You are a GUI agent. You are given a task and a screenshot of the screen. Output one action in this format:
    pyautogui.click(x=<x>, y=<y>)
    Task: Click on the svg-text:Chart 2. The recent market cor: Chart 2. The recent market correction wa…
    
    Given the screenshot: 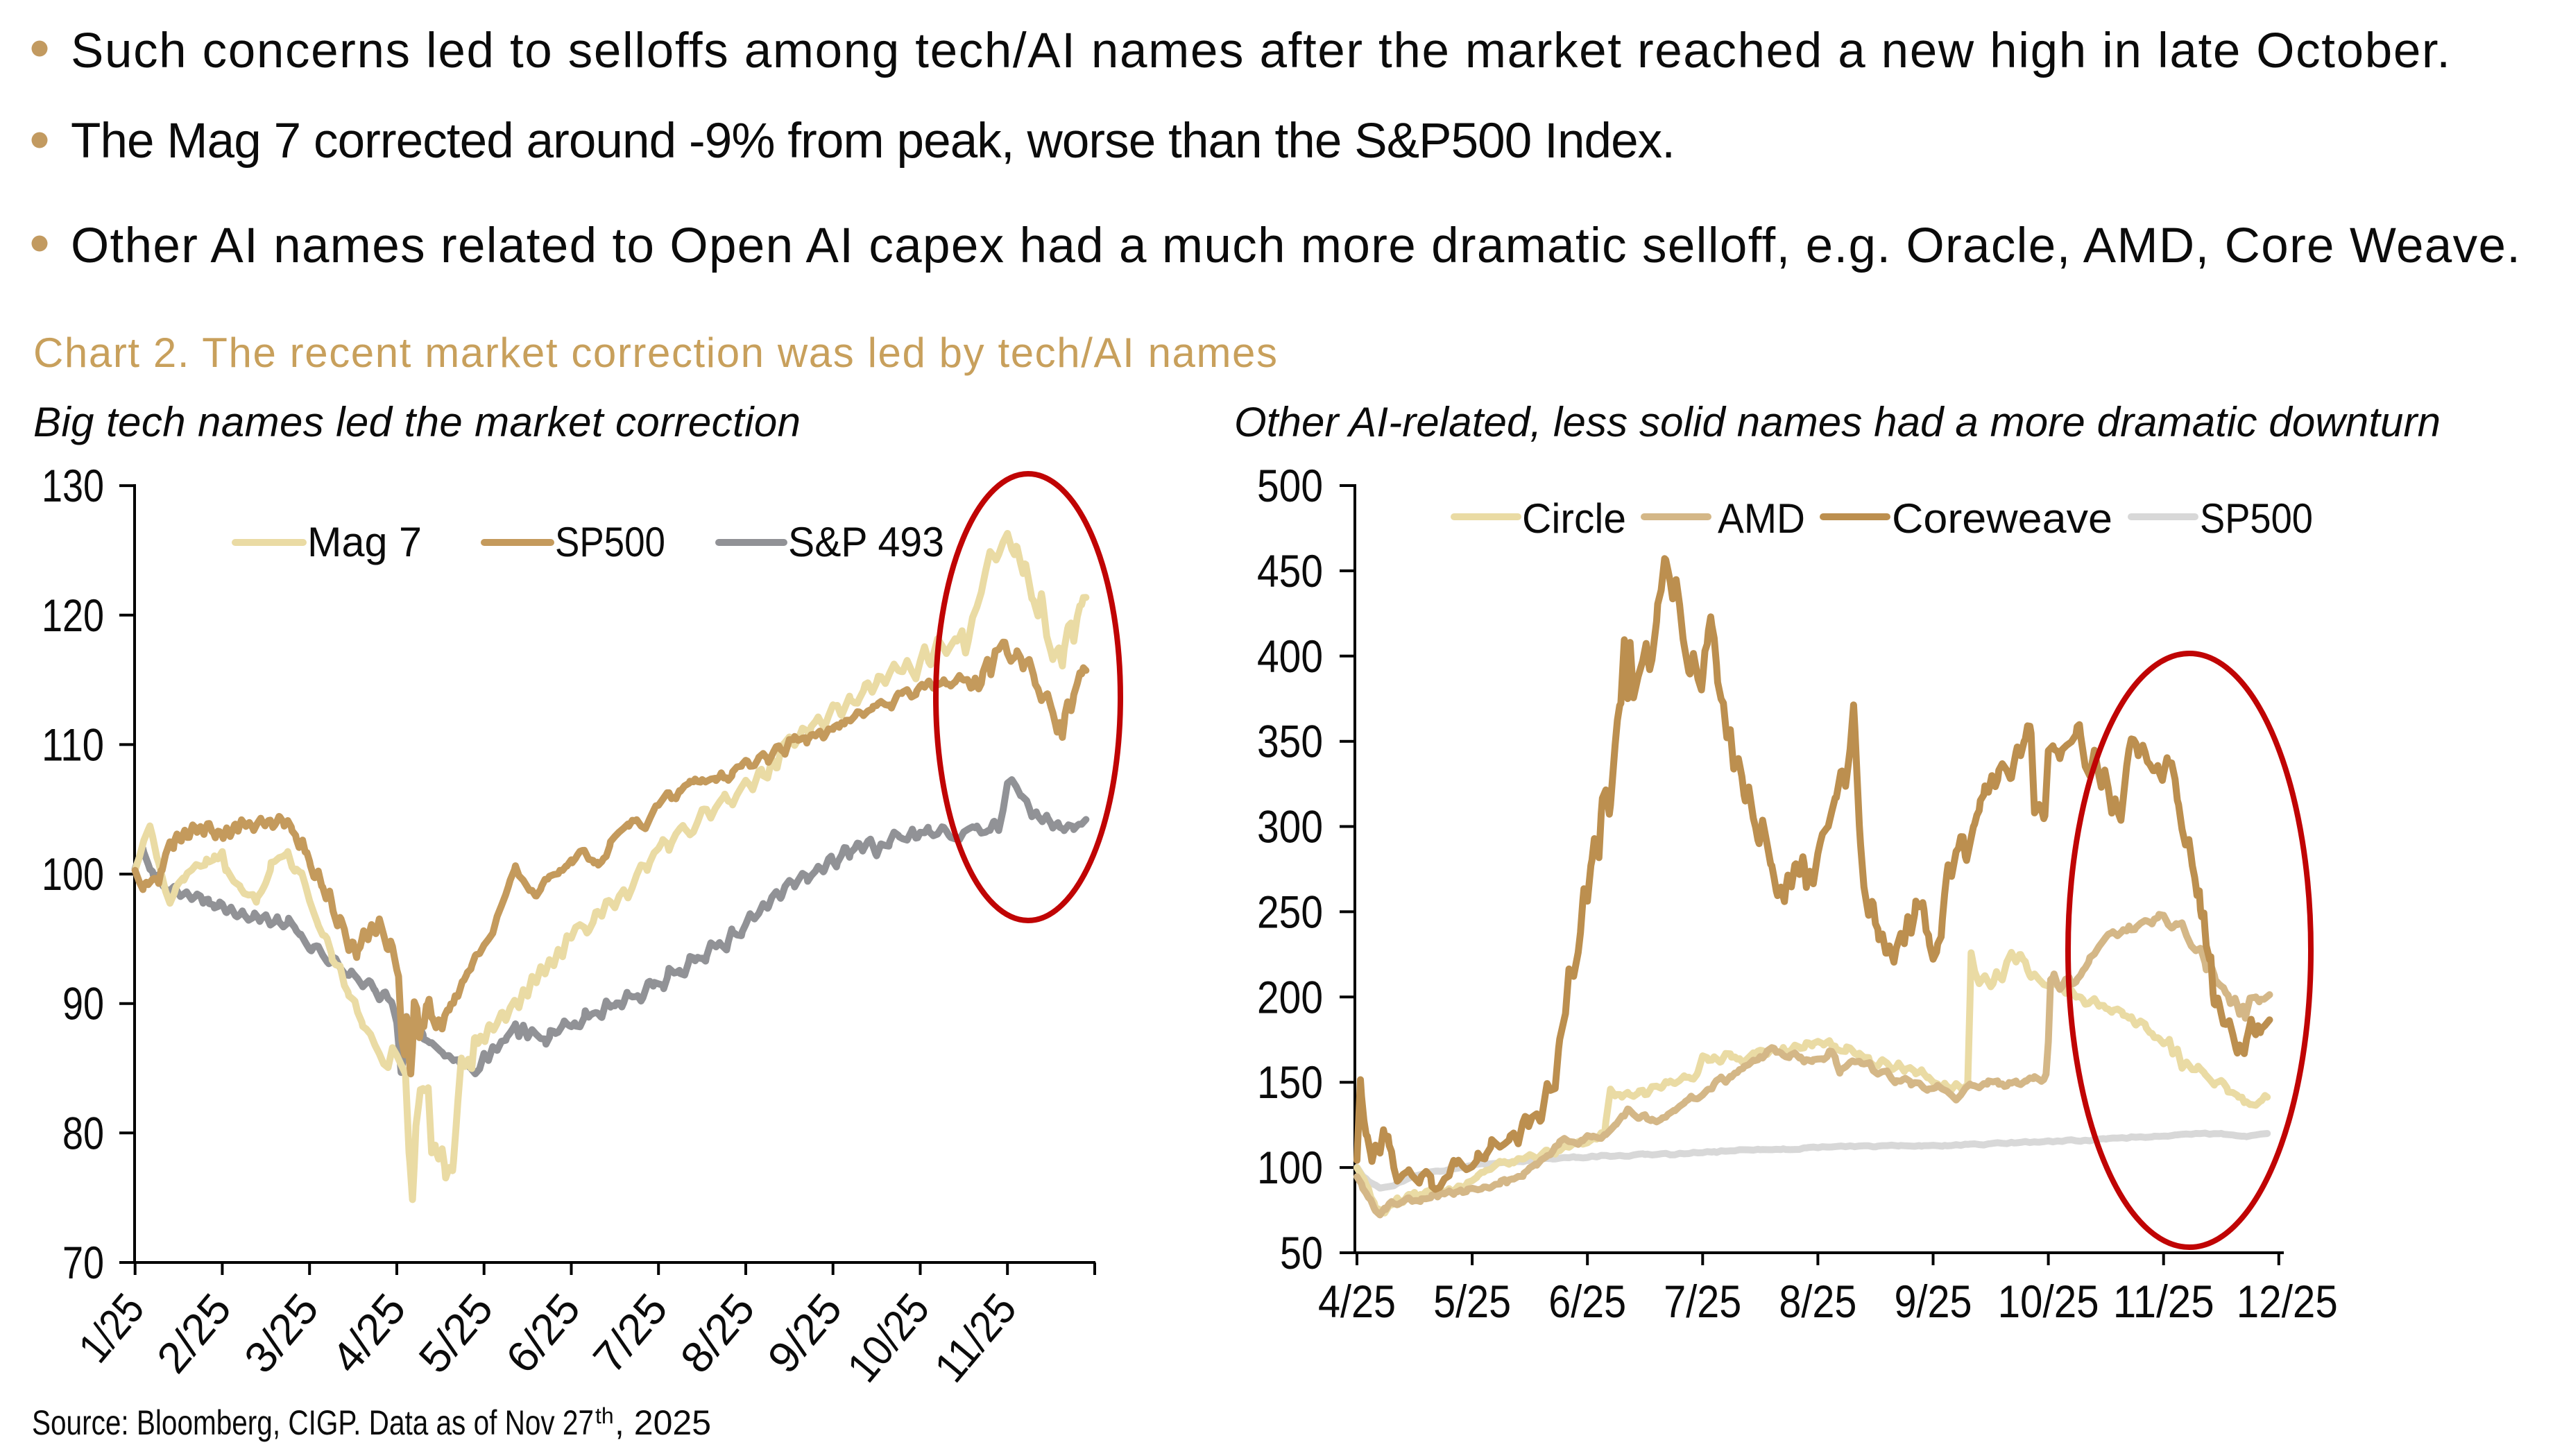 What is the action you would take?
    pyautogui.click(x=655, y=352)
    